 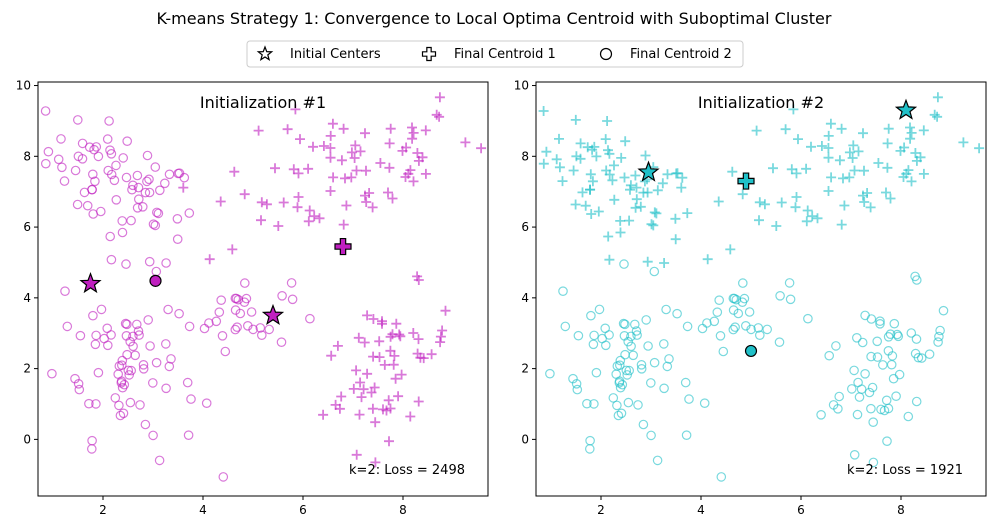 What do you see at coordinates (335, 54) in the screenshot?
I see `legend-label-initial-centers: Initial Centers` at bounding box center [335, 54].